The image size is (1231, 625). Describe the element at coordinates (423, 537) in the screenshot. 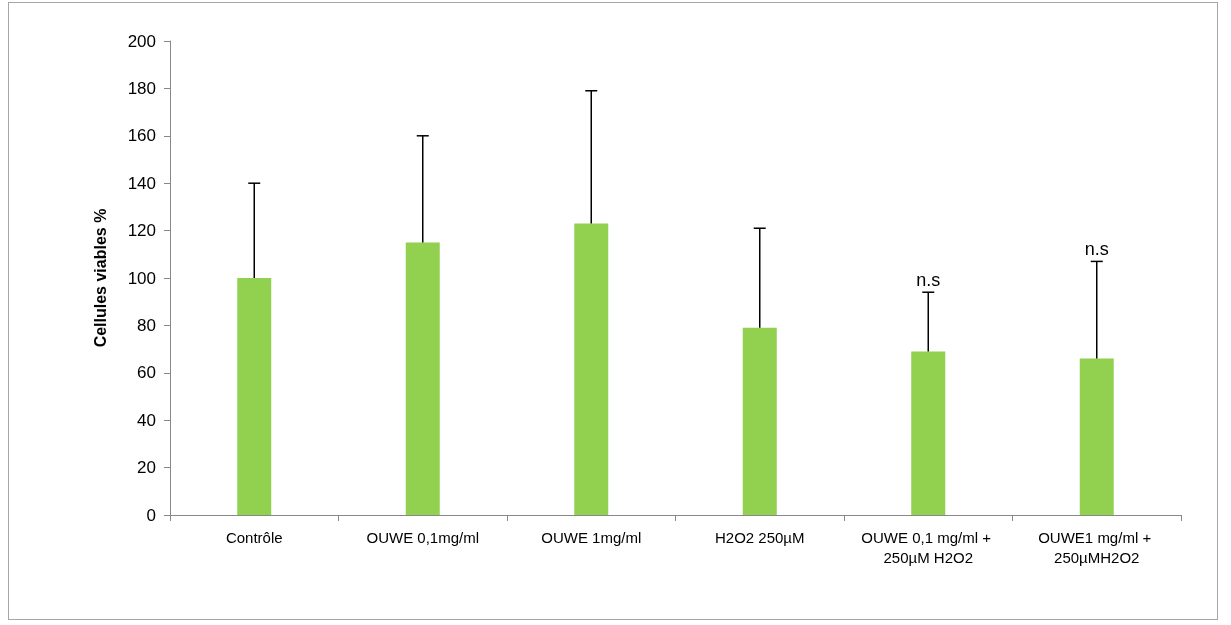

I see `x-tick-label: OUWE 0,1mg/ml` at that location.